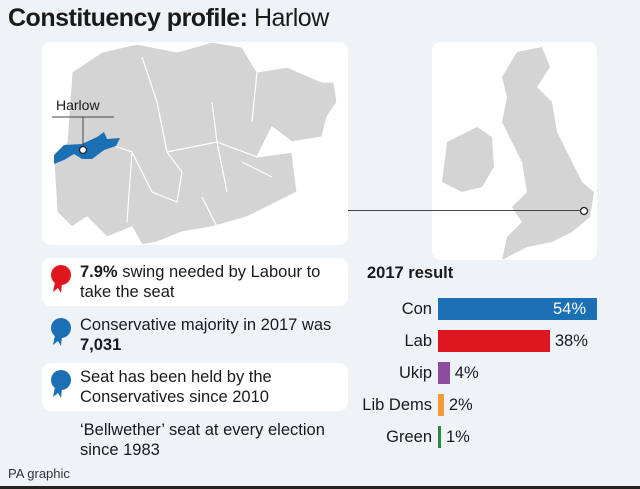  Describe the element at coordinates (418, 341) in the screenshot. I see `bar-label: Lab` at that location.